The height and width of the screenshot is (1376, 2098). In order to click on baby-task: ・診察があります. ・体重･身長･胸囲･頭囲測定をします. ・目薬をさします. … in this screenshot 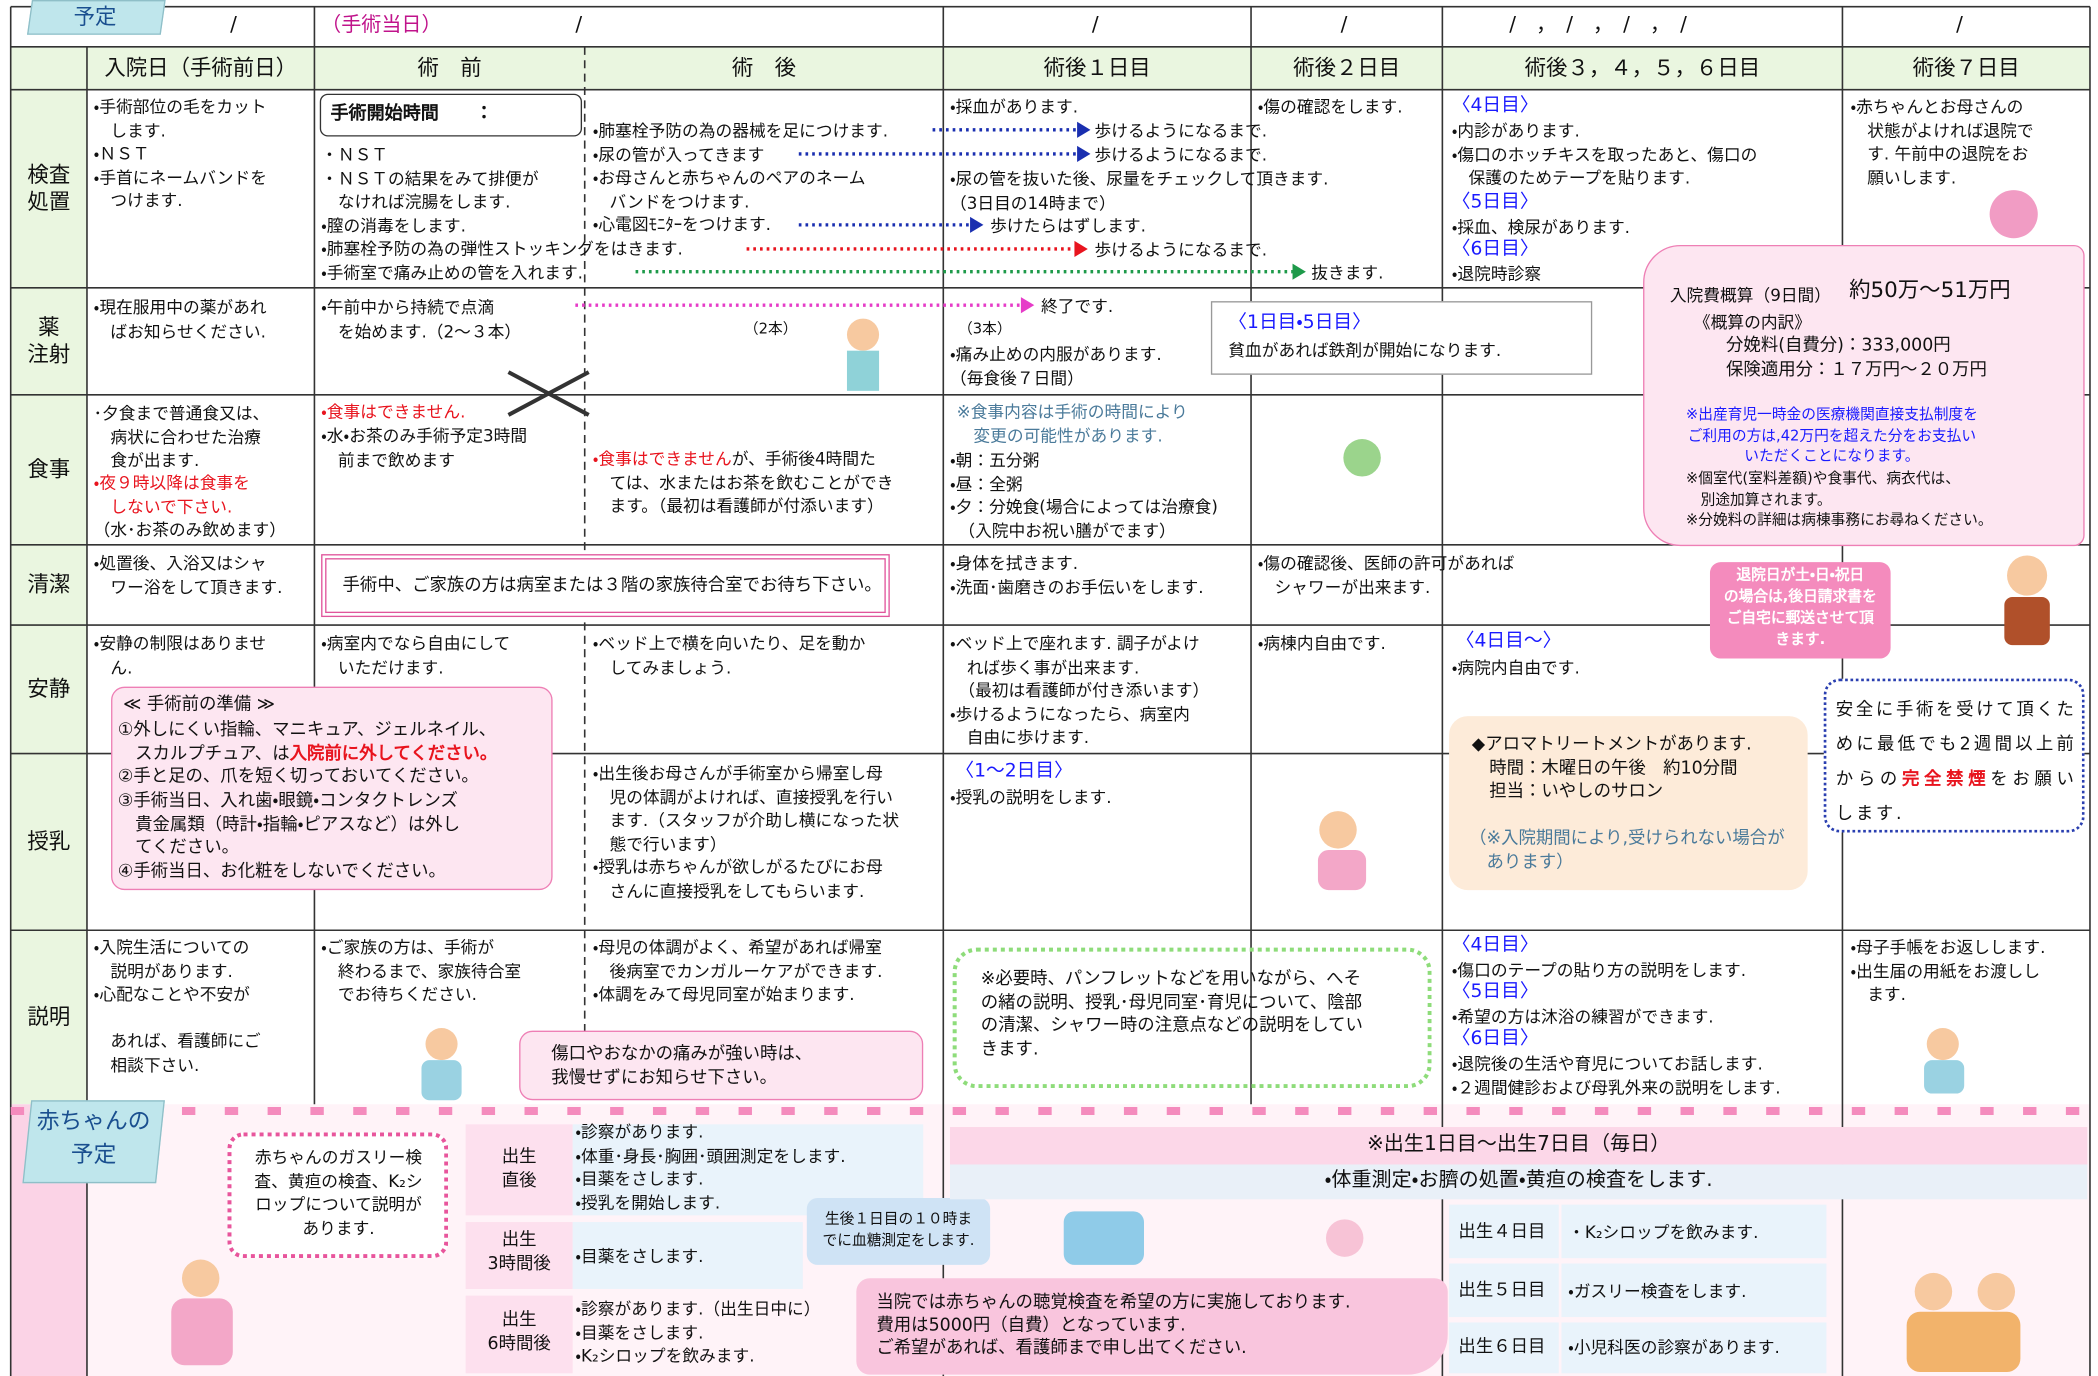, I will do `click(710, 1167)`.